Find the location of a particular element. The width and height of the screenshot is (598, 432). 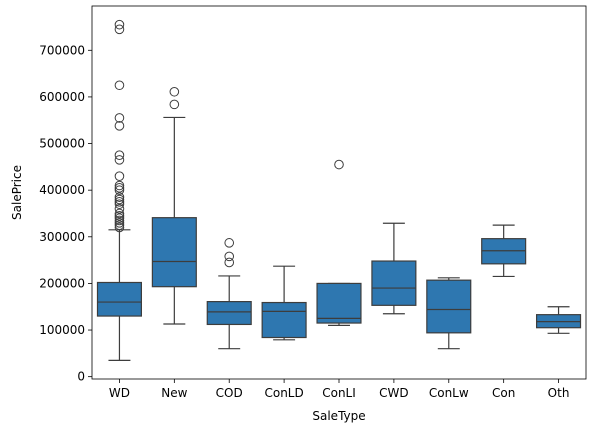

x-tick-label: WD is located at coordinates (119, 393).